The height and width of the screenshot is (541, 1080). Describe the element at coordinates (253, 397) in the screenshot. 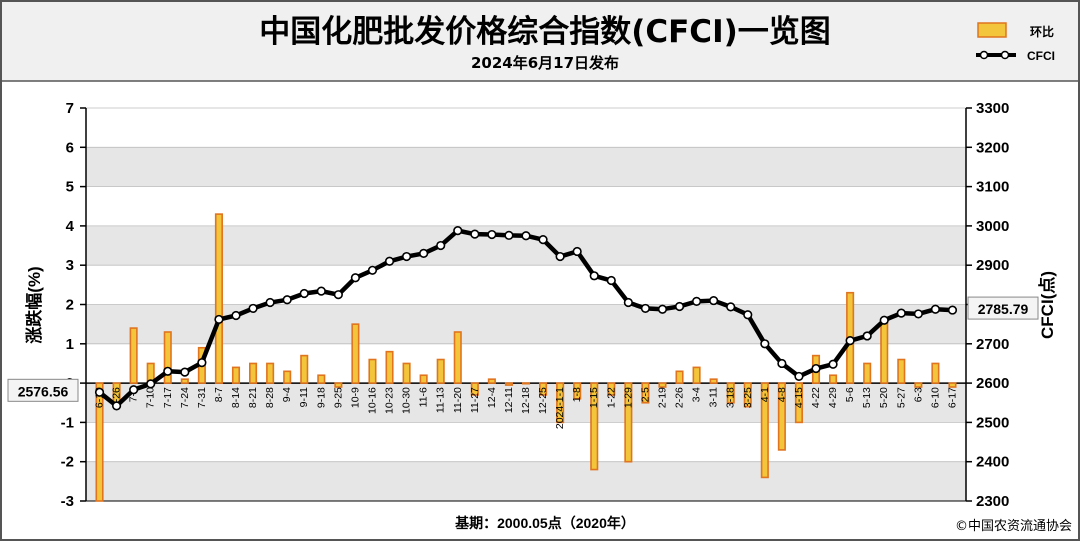

I see `x-tick-label: 8-21` at that location.